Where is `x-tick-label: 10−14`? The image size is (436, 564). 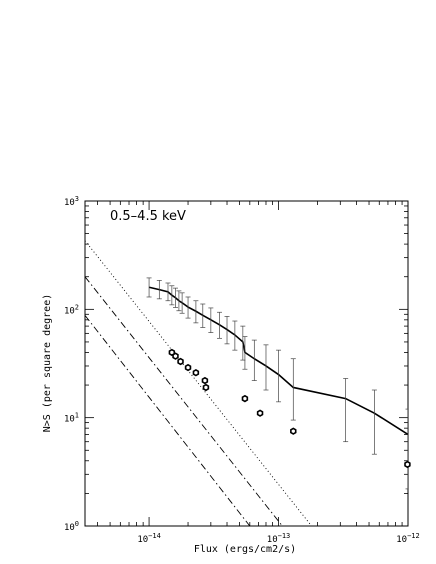
x-tick-label: 10−14 is located at coordinates (149, 538).